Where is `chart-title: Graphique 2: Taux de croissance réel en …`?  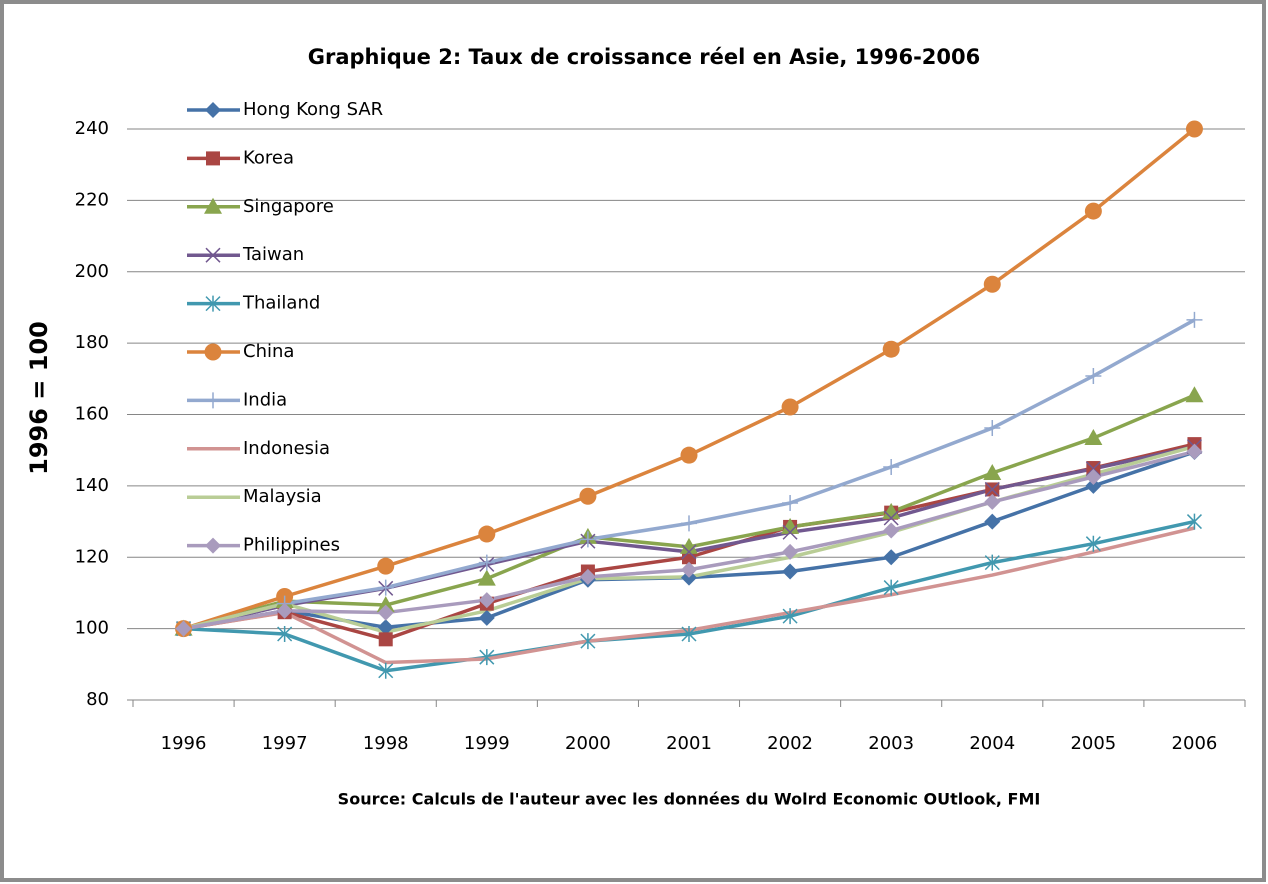 chart-title: Graphique 2: Taux de croissance réel en … is located at coordinates (644, 57).